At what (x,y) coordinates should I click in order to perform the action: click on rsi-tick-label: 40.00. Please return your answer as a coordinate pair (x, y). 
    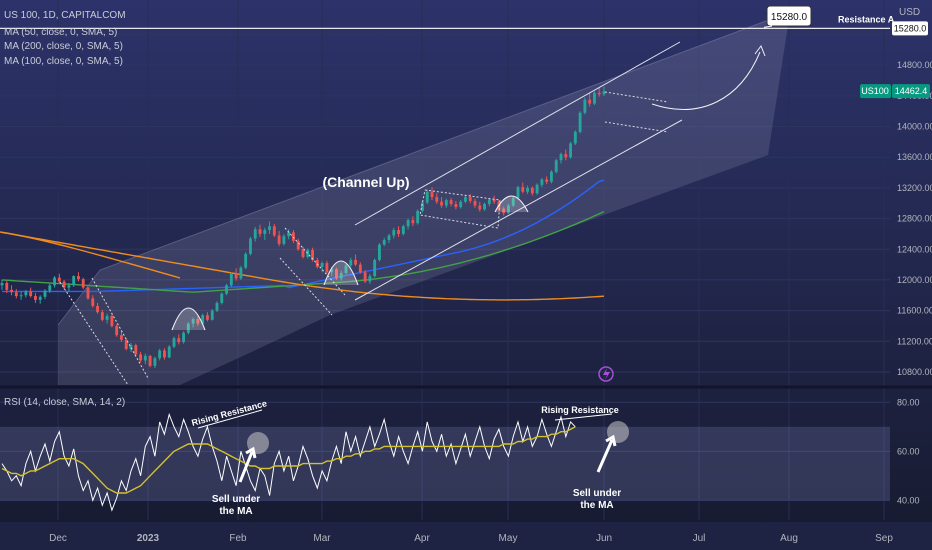
    Looking at the image, I should click on (908, 500).